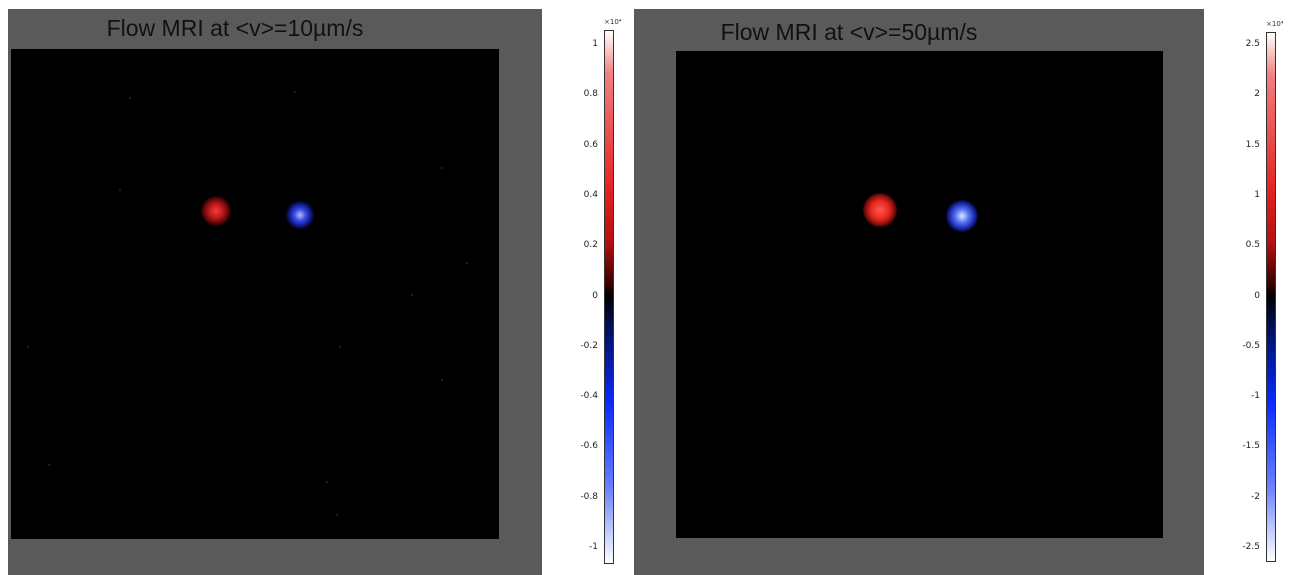 The height and width of the screenshot is (575, 1306). I want to click on colorbar-tick: -2, so click(1255, 497).